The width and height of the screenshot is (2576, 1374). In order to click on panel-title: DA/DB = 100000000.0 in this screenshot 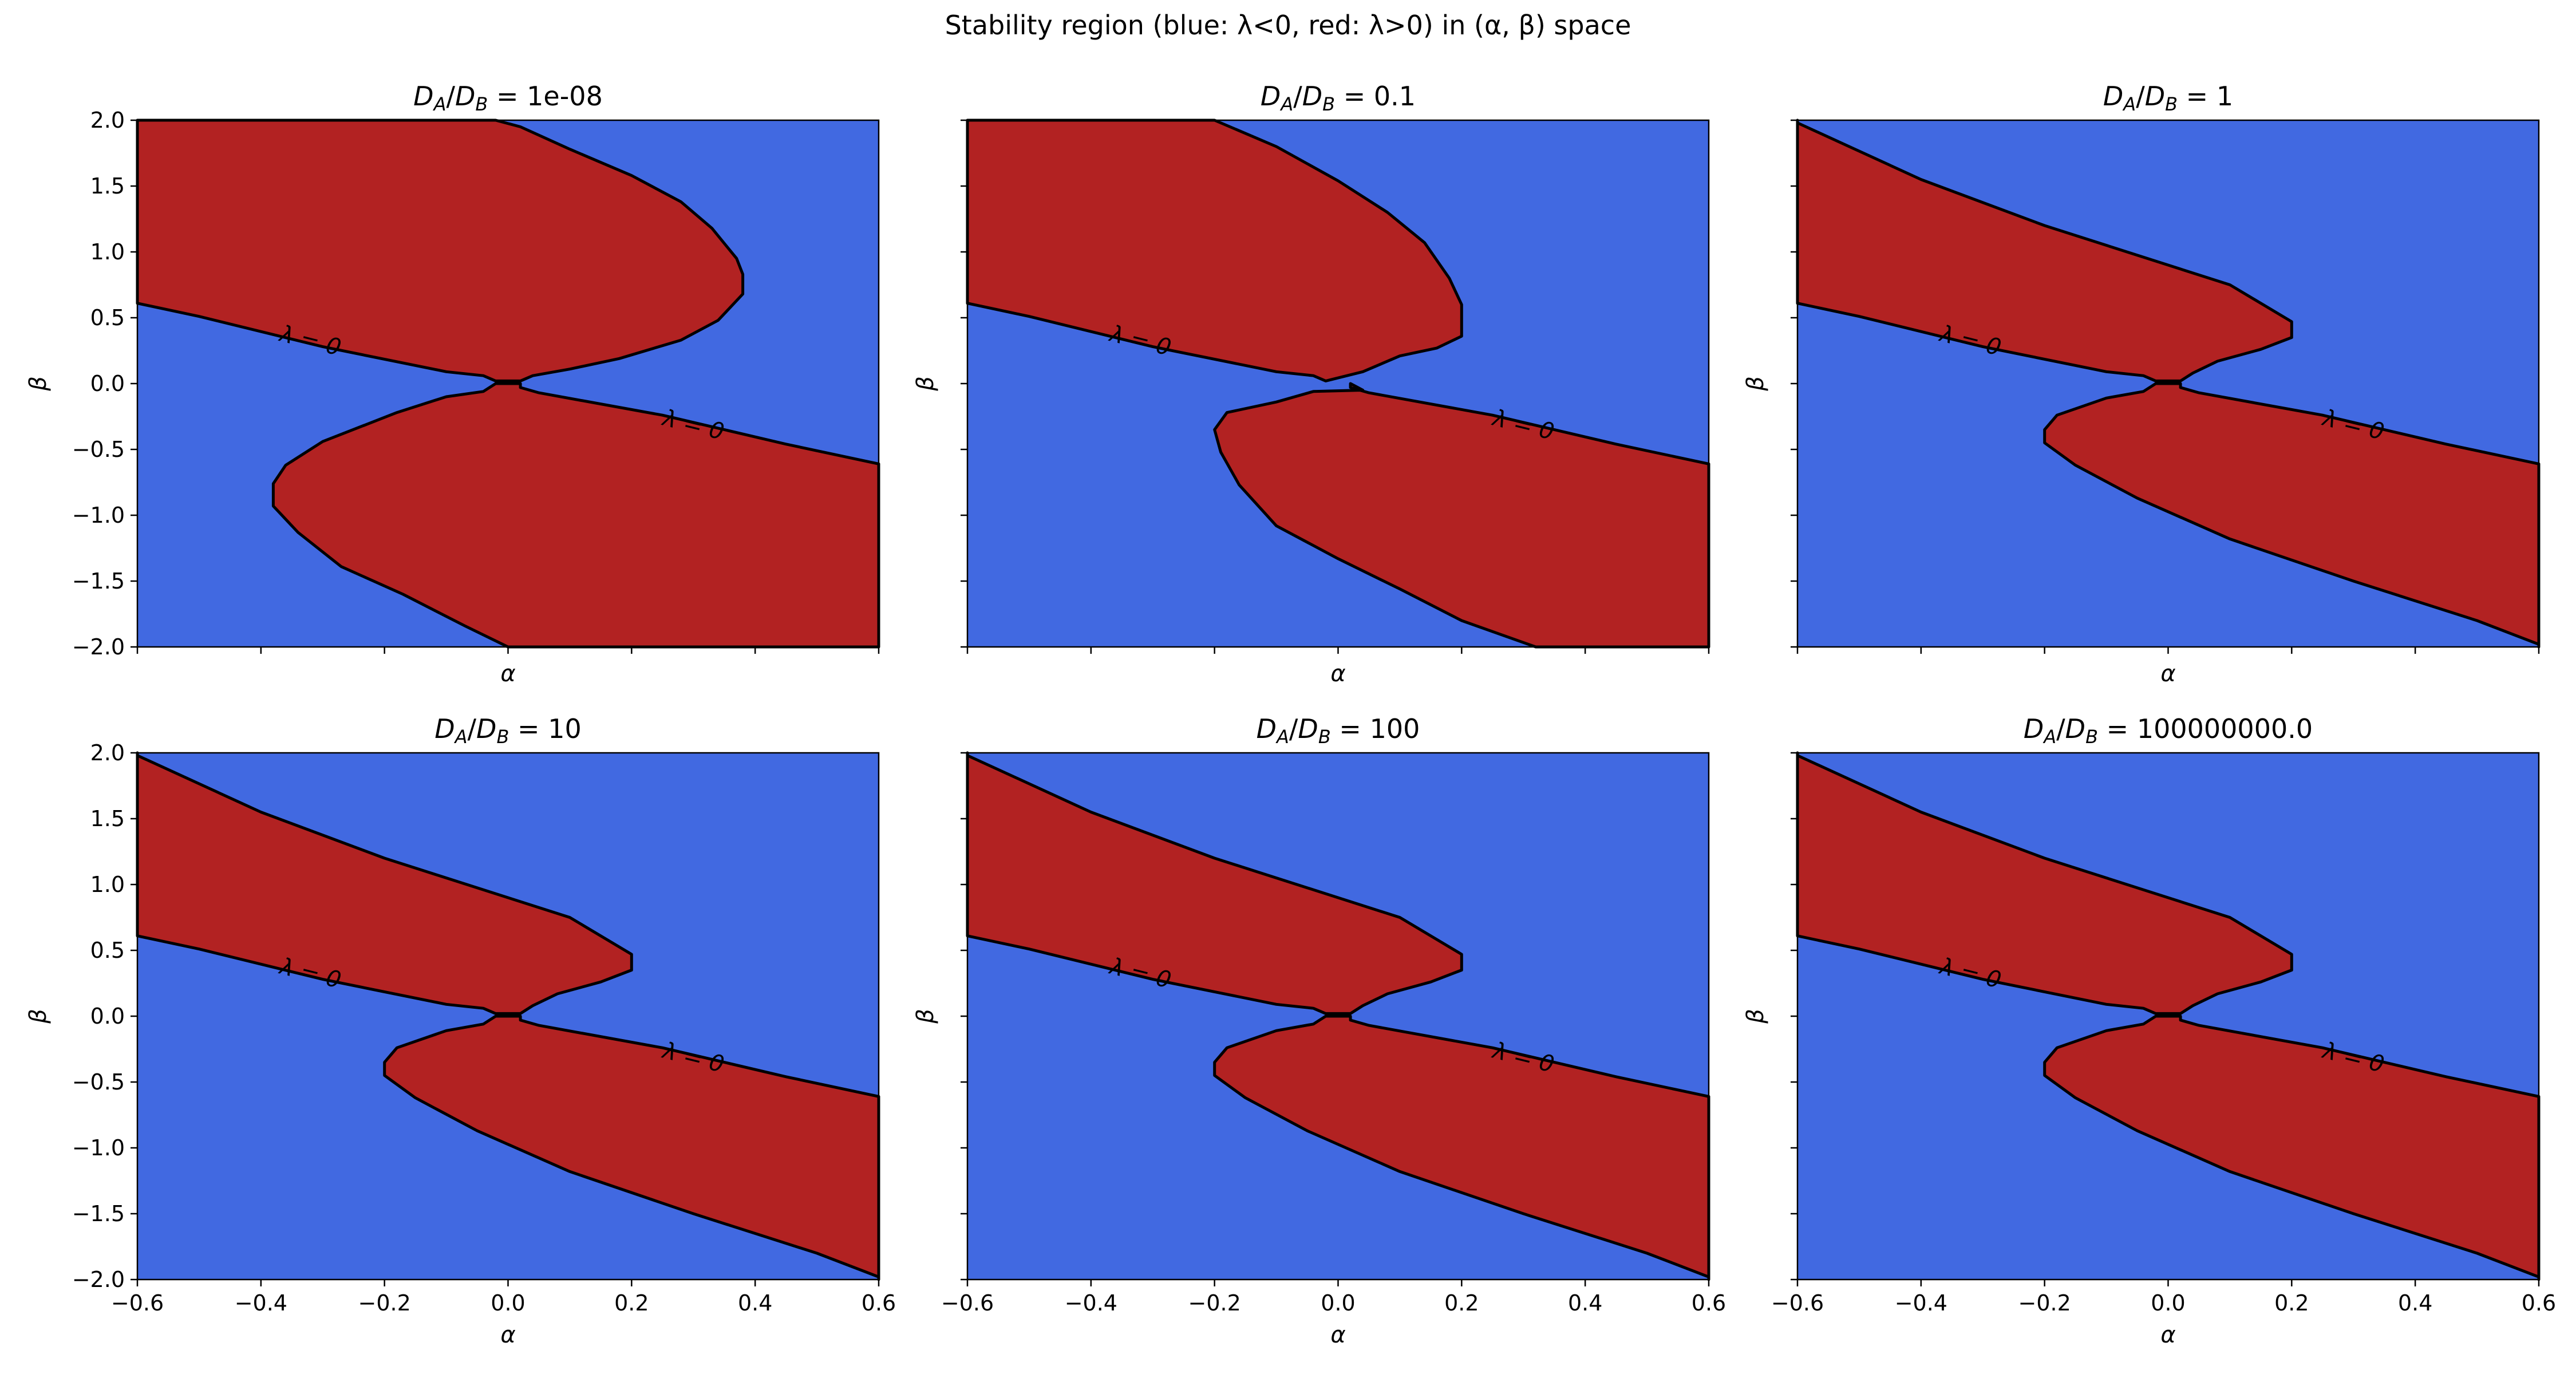, I will do `click(2168, 731)`.